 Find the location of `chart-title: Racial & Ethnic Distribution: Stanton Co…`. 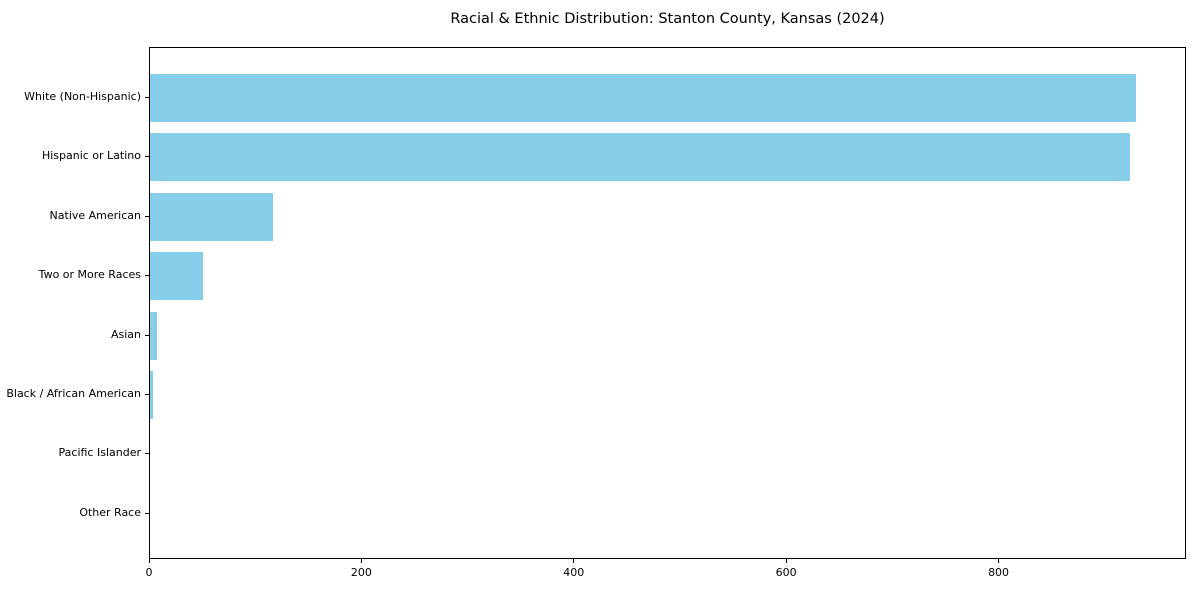

chart-title: Racial & Ethnic Distribution: Stanton Co… is located at coordinates (667, 19).